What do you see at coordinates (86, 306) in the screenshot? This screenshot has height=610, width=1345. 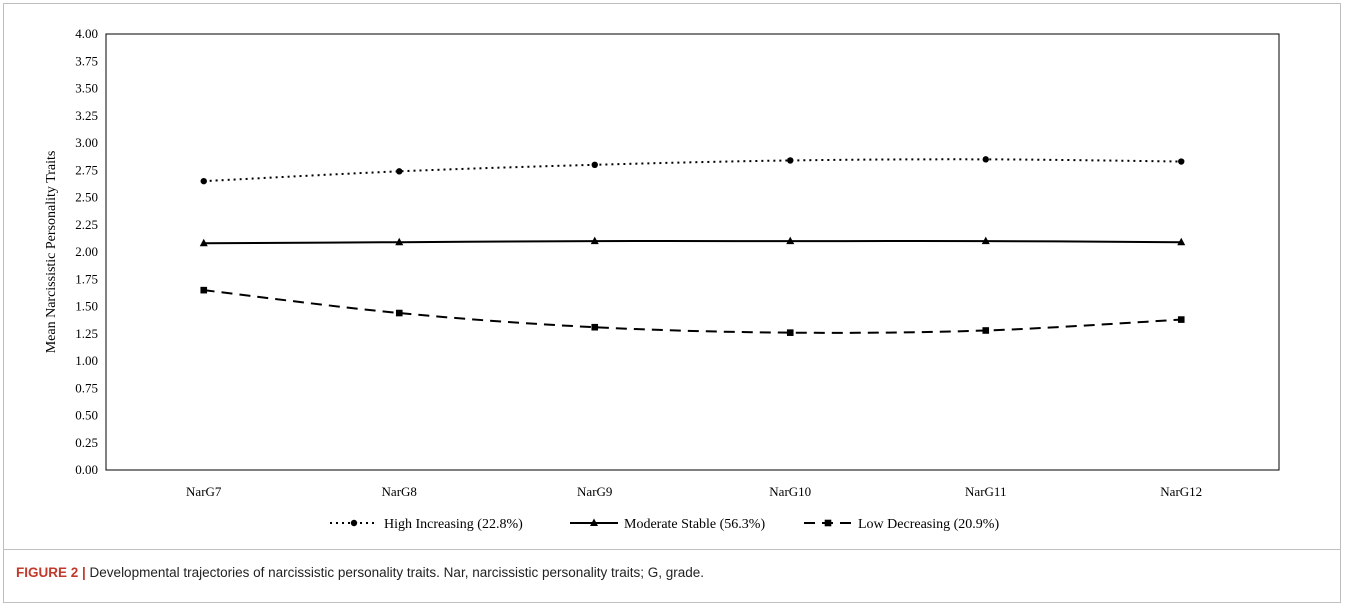 I see `y-tick-label: 1.50` at bounding box center [86, 306].